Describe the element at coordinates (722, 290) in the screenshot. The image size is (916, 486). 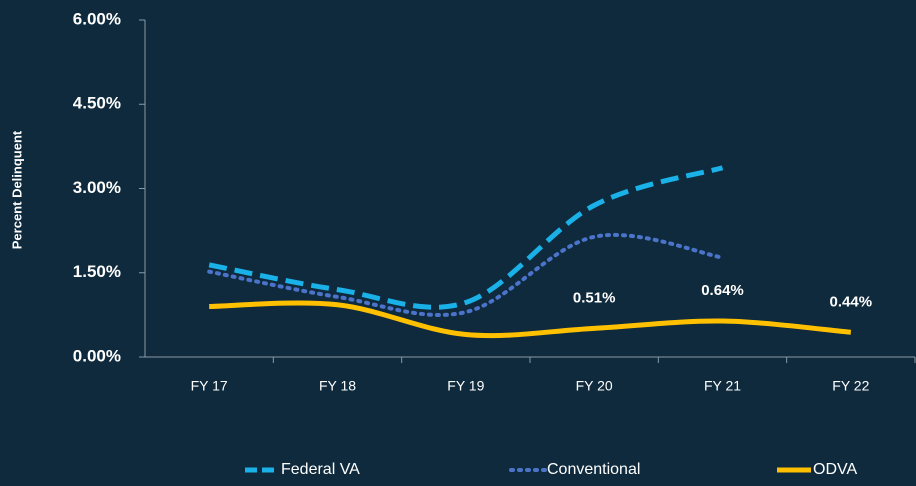
I see `data-label: 0.64%` at that location.